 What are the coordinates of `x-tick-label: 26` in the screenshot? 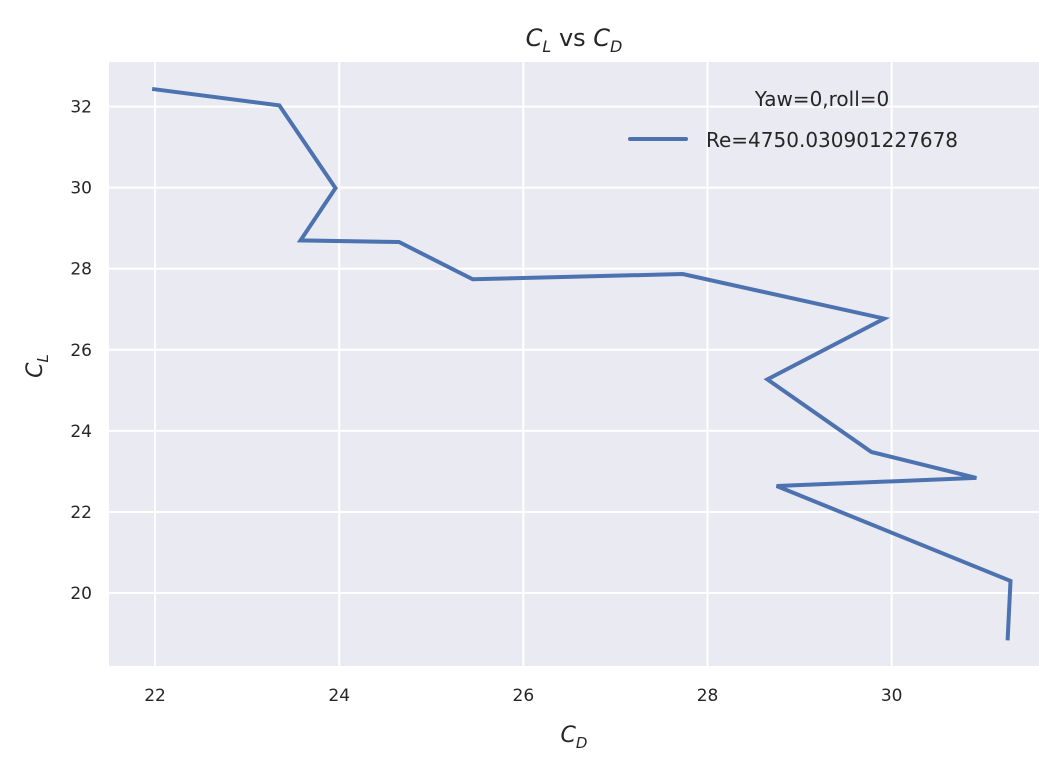 It's located at (524, 696).